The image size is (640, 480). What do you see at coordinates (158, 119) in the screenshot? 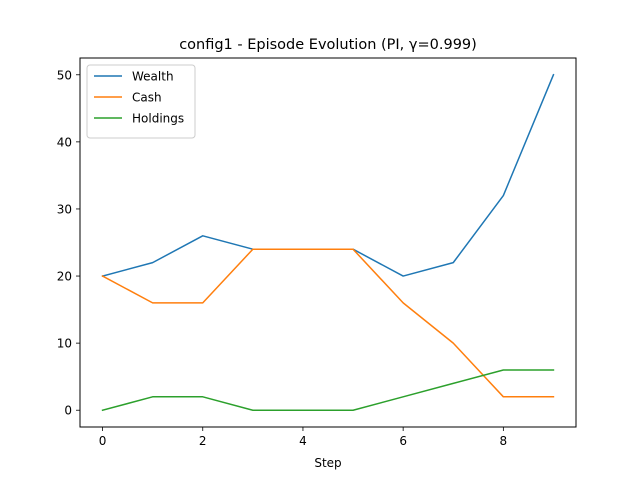
I see `legend-label-holdings: Holdings` at bounding box center [158, 119].